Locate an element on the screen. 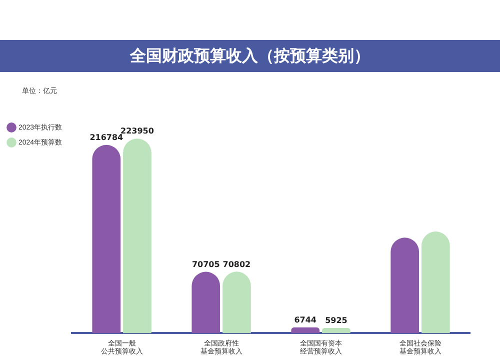 This screenshot has height=362, width=500. data-label: 70705 is located at coordinates (206, 264).